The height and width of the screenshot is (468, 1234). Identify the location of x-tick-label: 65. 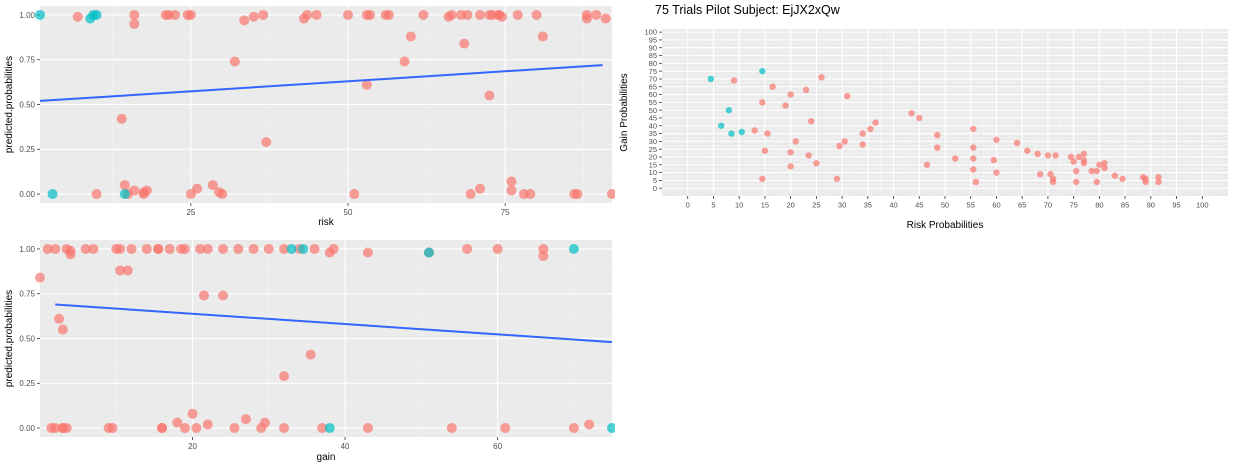
(1022, 205).